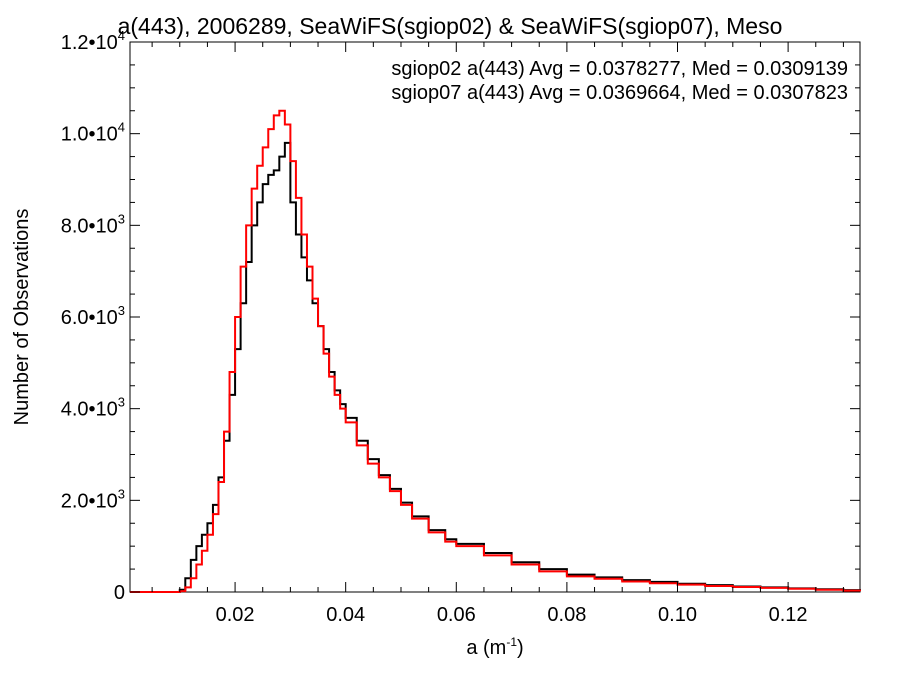  I want to click on x-axis-label-main: a (m, so click(486, 648).